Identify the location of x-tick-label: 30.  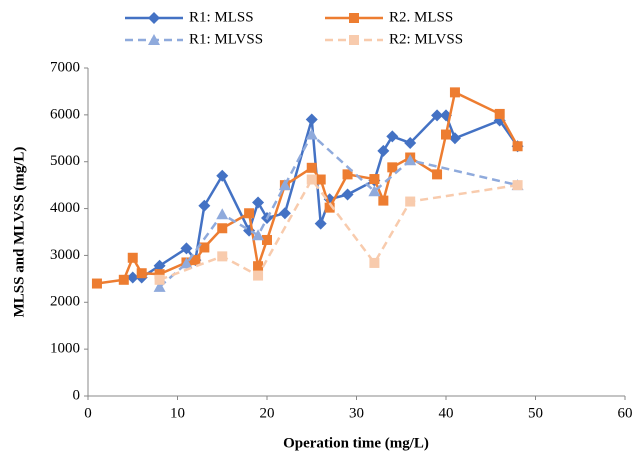
(356, 413).